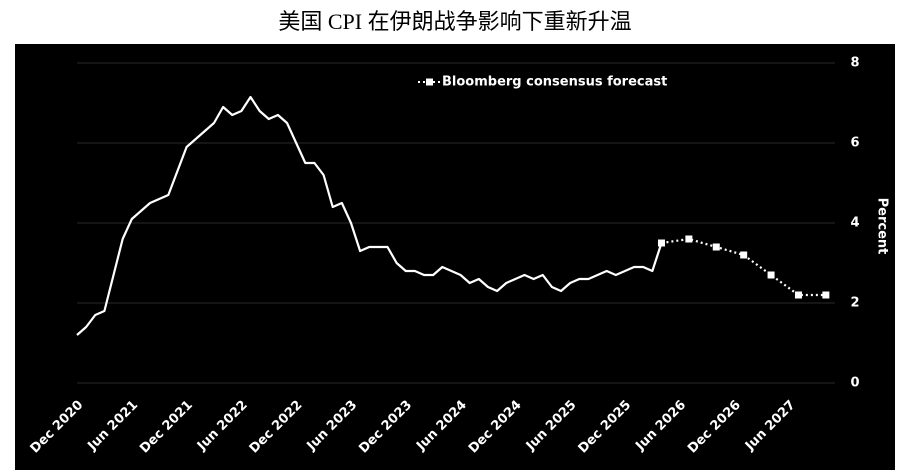 The width and height of the screenshot is (910, 470). I want to click on chart-title: 美国 CPI 在伊朗战争影响下重新升温, so click(454, 21).